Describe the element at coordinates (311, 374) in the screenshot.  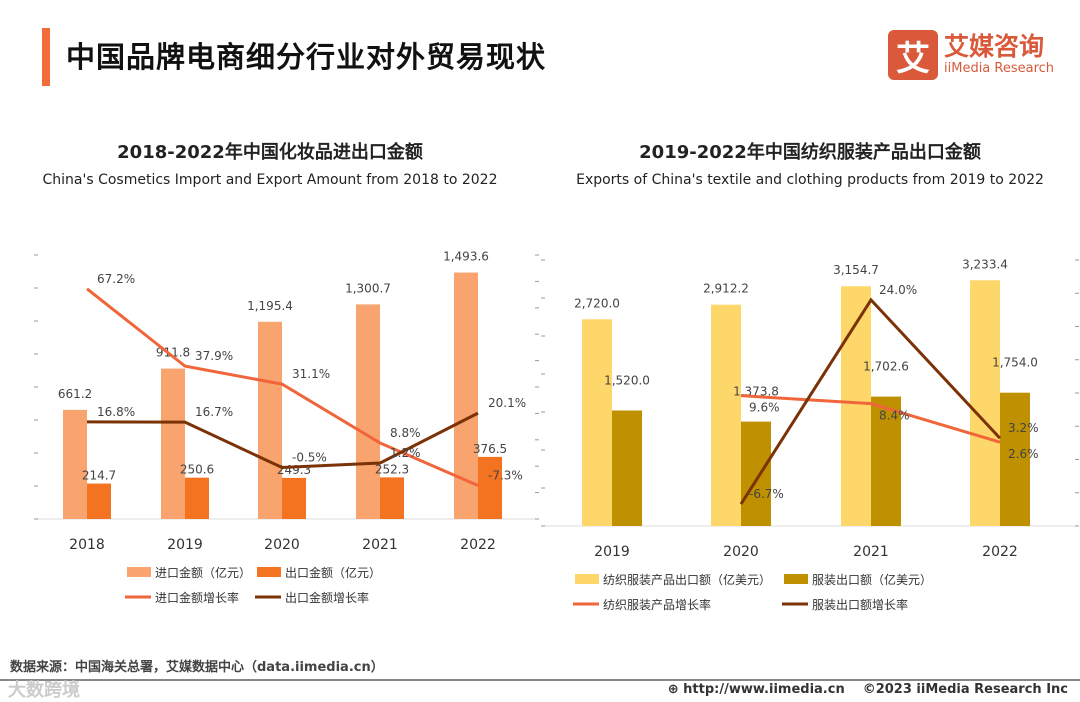
I see `rate-label: 31.1%` at that location.